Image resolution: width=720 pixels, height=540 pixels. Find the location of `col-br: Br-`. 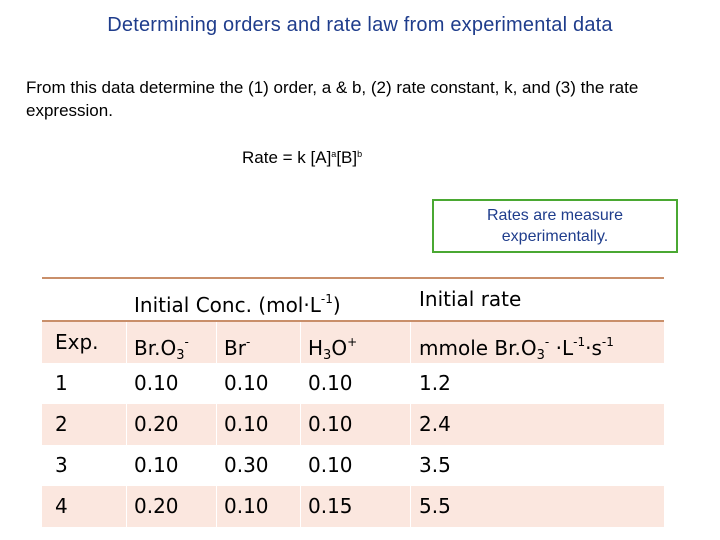

col-br: Br- is located at coordinates (237, 342).